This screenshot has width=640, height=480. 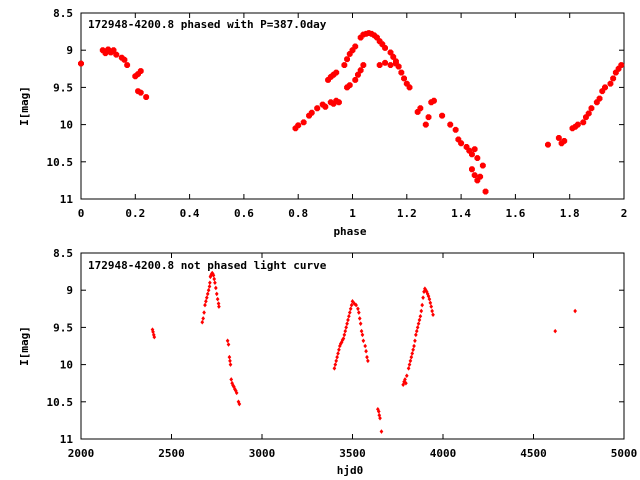 What do you see at coordinates (67, 439) in the screenshot?
I see `y-tick-label: 11` at bounding box center [67, 439].